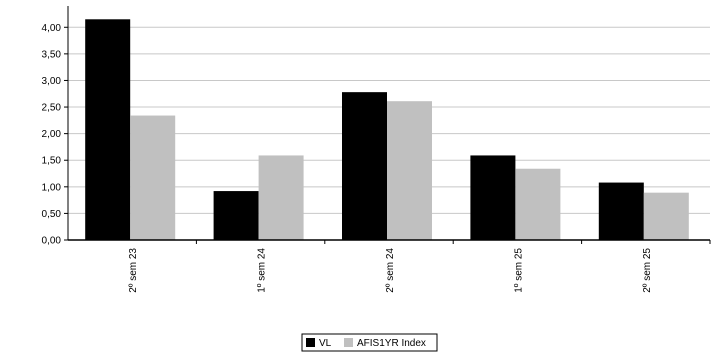 This screenshot has height=352, width=721. Describe the element at coordinates (133, 270) in the screenshot. I see `x-tick-label: 2º sem 23` at that location.